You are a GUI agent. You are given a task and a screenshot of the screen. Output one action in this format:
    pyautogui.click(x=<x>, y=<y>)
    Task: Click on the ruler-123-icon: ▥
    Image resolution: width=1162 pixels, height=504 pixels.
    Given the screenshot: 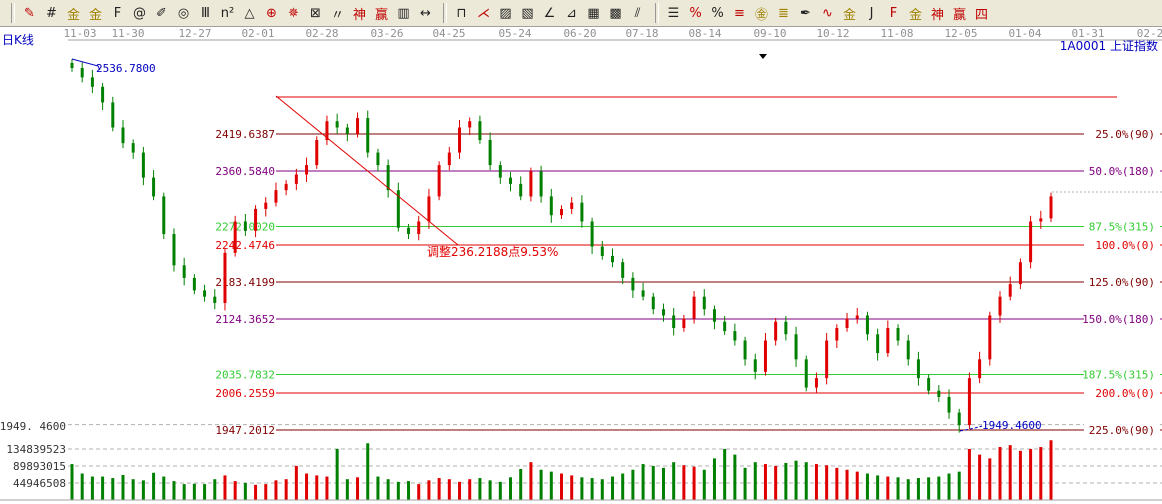 What is the action you would take?
    pyautogui.click(x=403, y=13)
    